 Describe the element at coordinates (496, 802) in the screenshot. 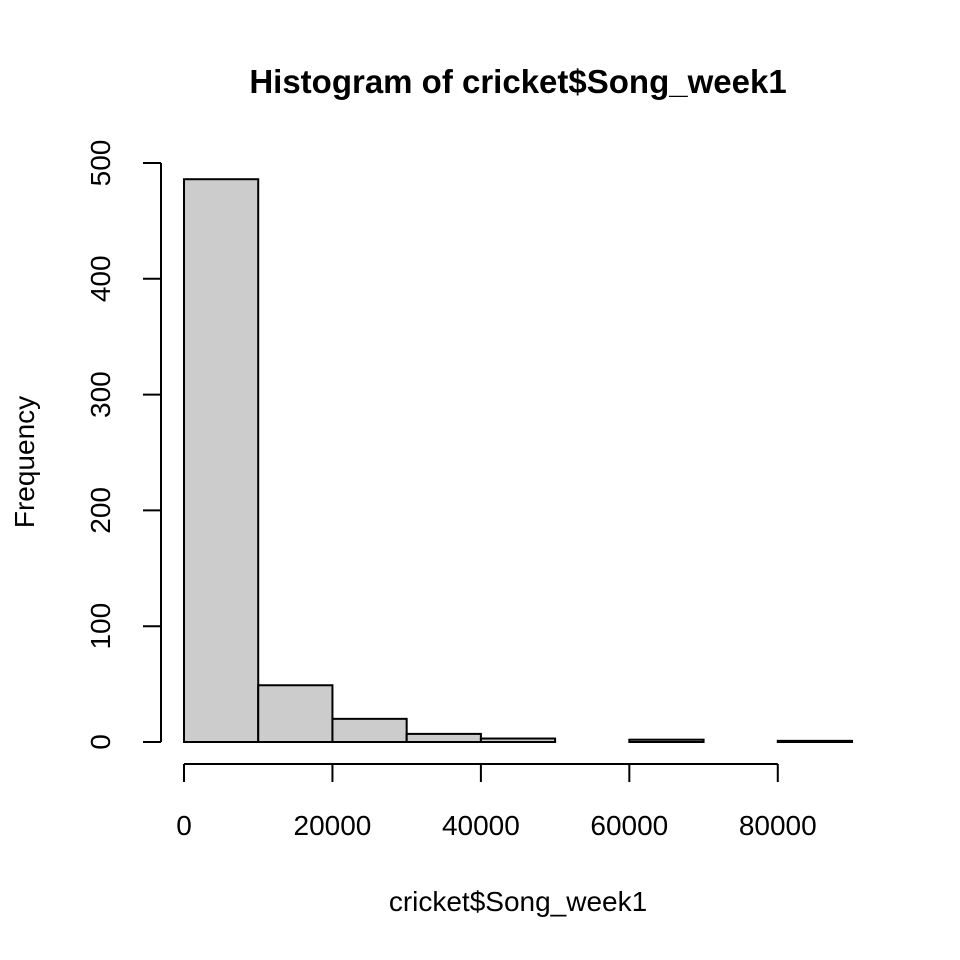

I see `x-axis: 0 20000 40000 60000 80000` at that location.